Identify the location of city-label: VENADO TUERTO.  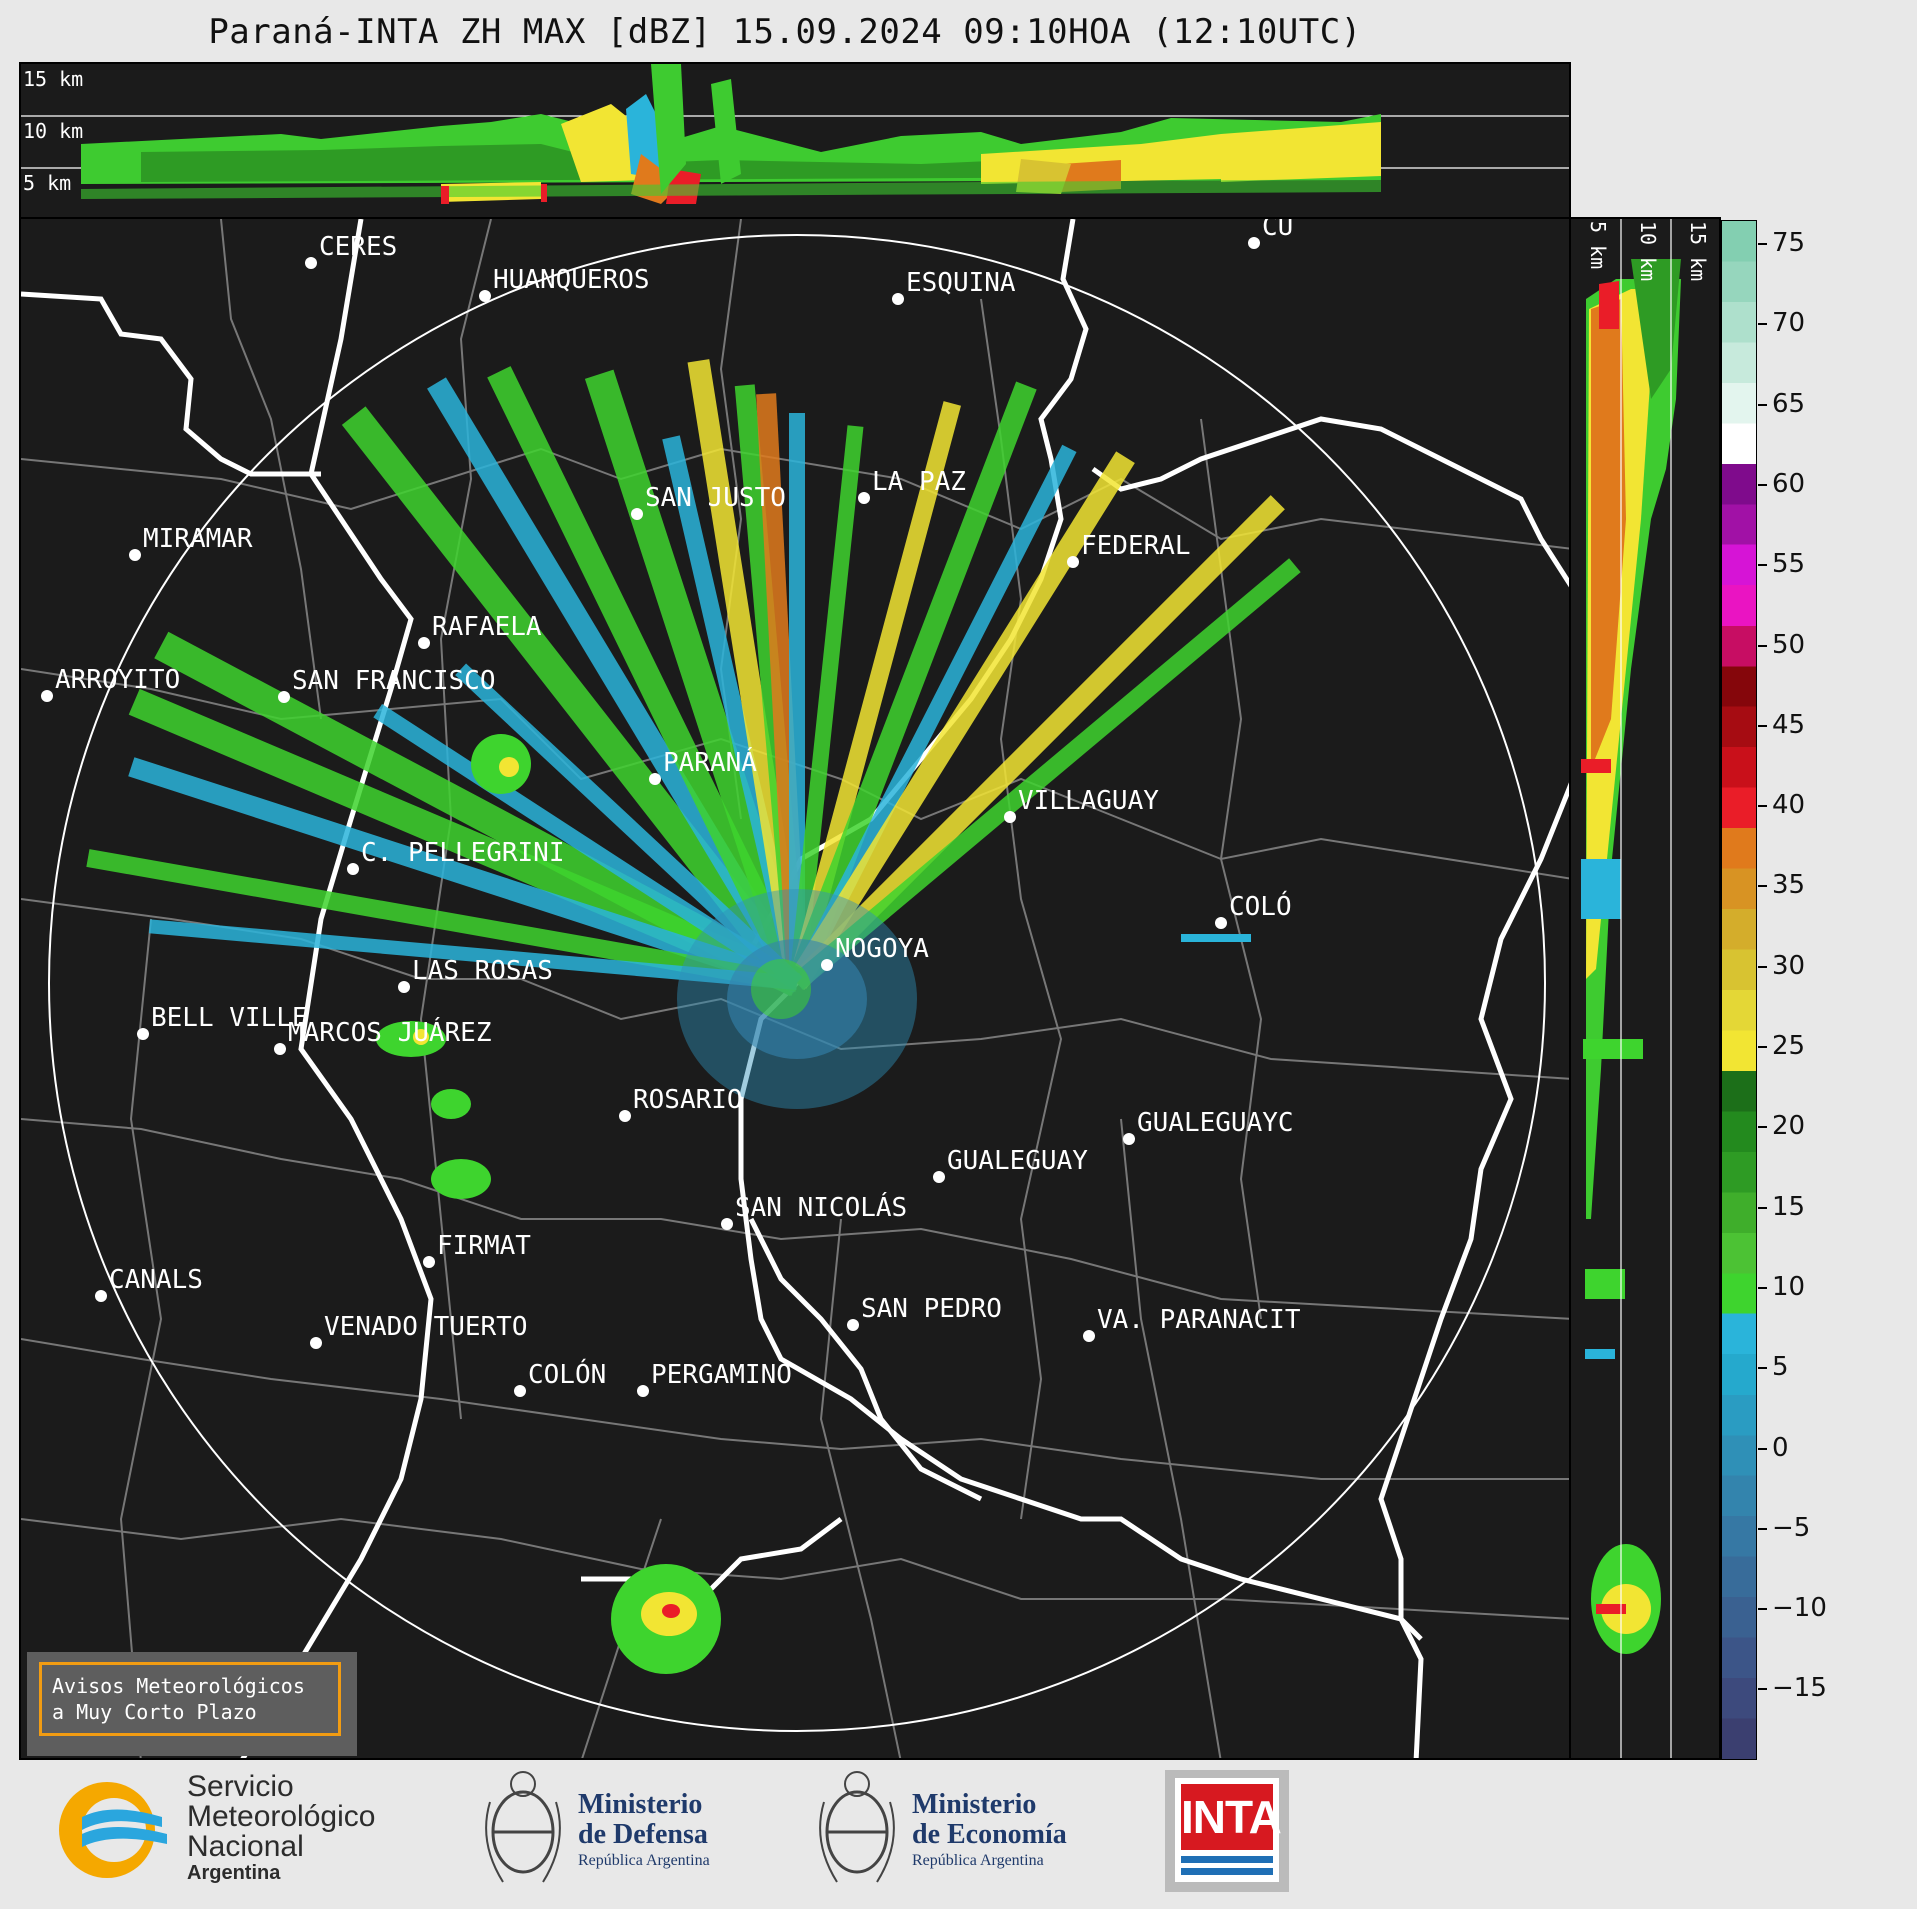
(426, 1327).